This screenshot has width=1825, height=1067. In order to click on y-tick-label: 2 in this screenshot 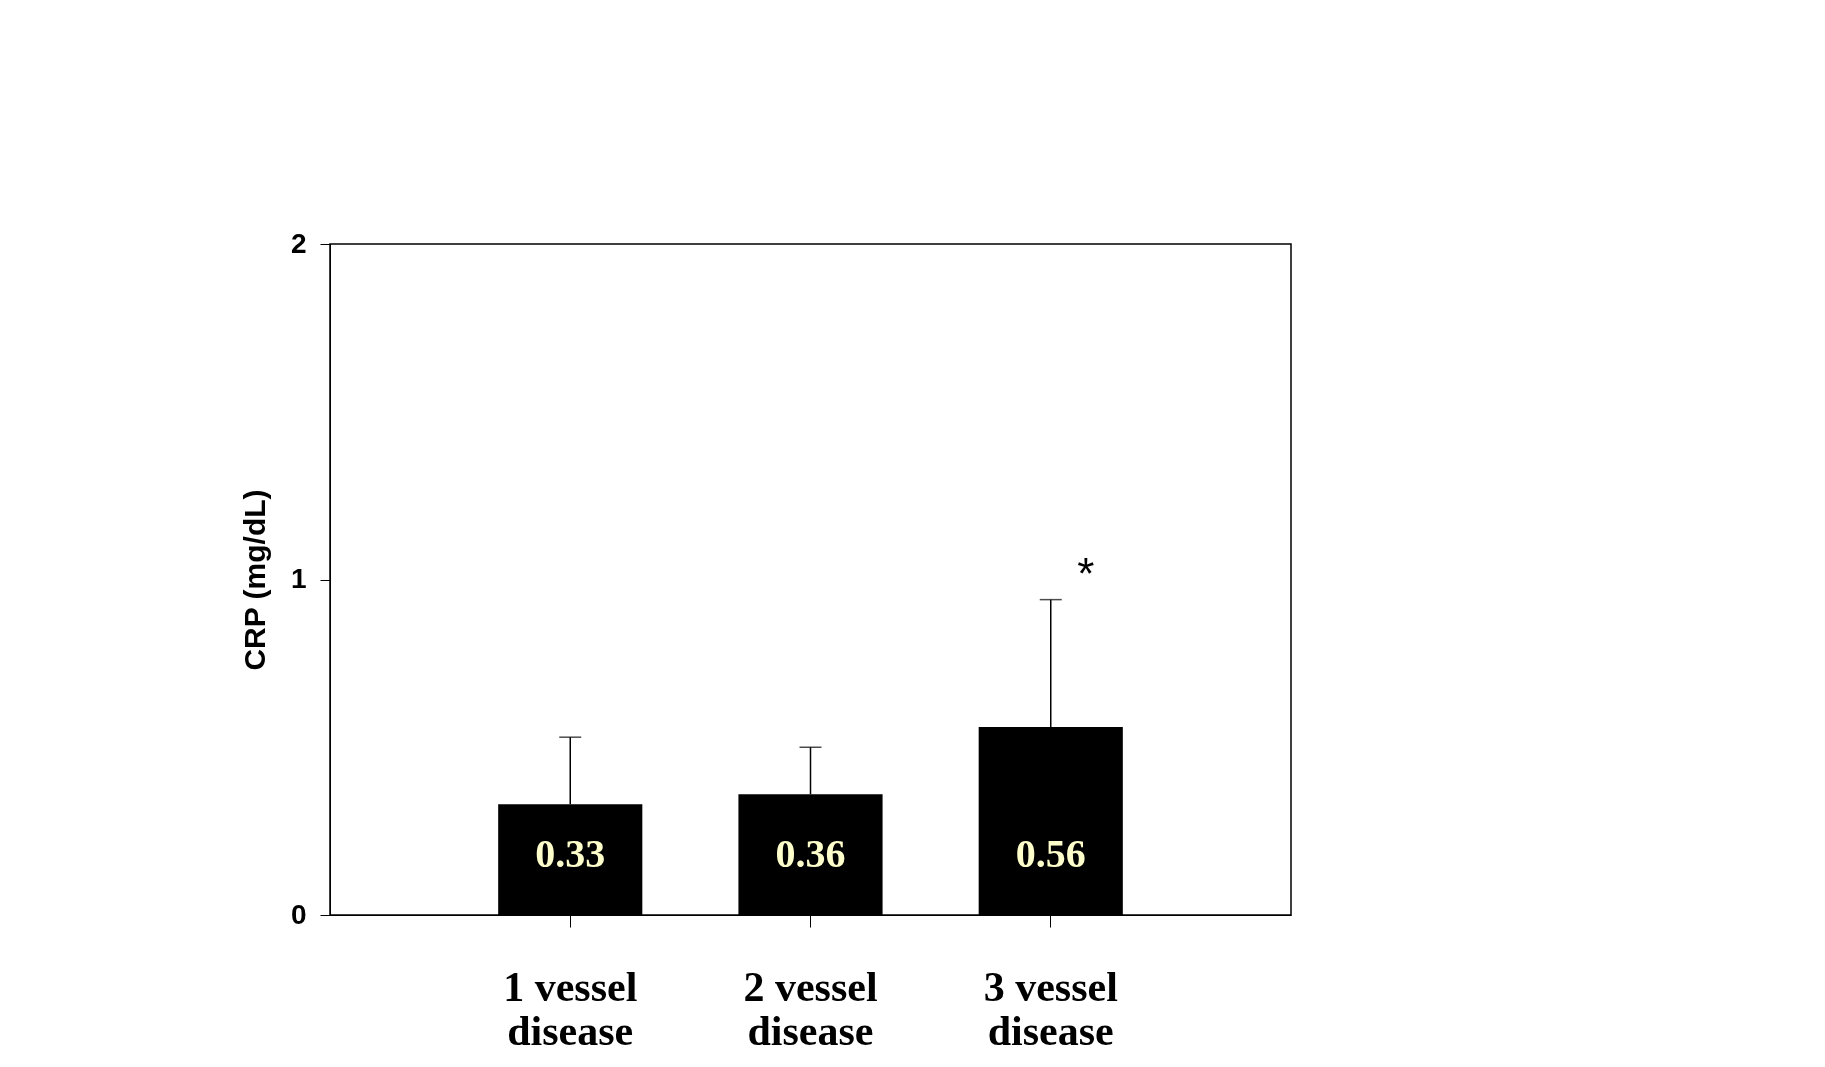, I will do `click(298, 243)`.